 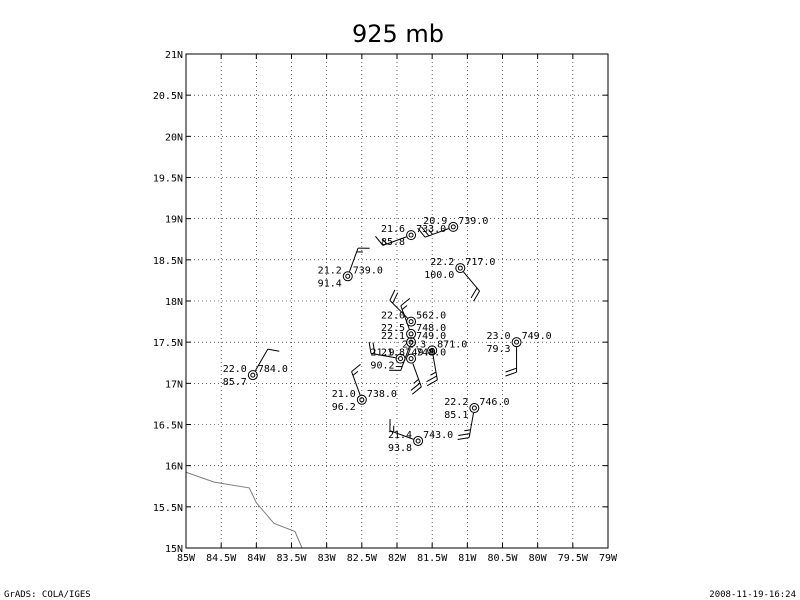 What do you see at coordinates (519, 354) in the screenshot?
I see `station-plot: 23.0 749.0 79.3` at bounding box center [519, 354].